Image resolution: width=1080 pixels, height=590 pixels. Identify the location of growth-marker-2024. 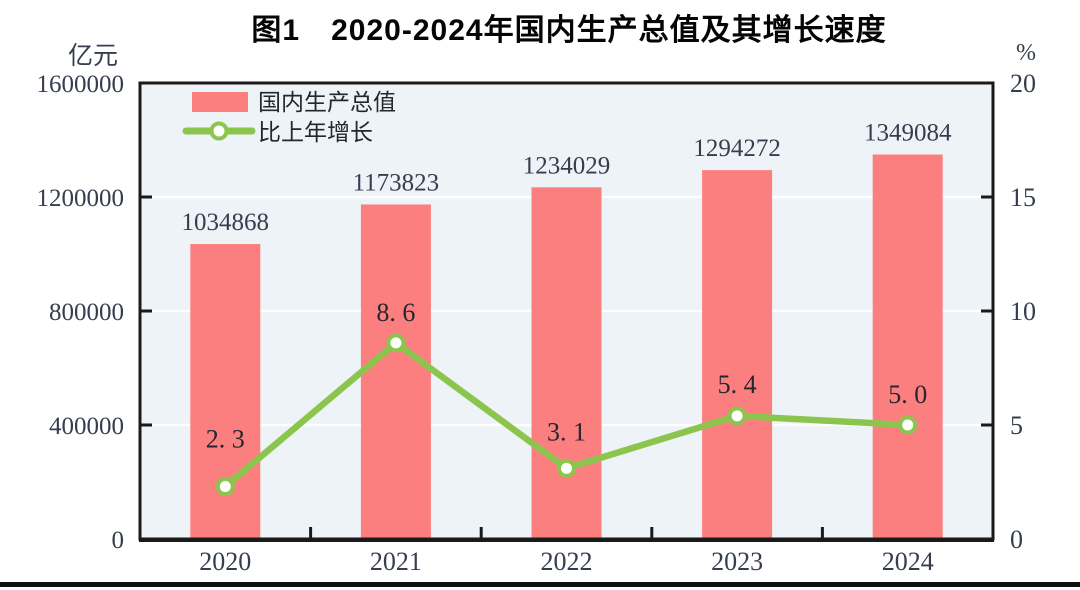
(908, 425).